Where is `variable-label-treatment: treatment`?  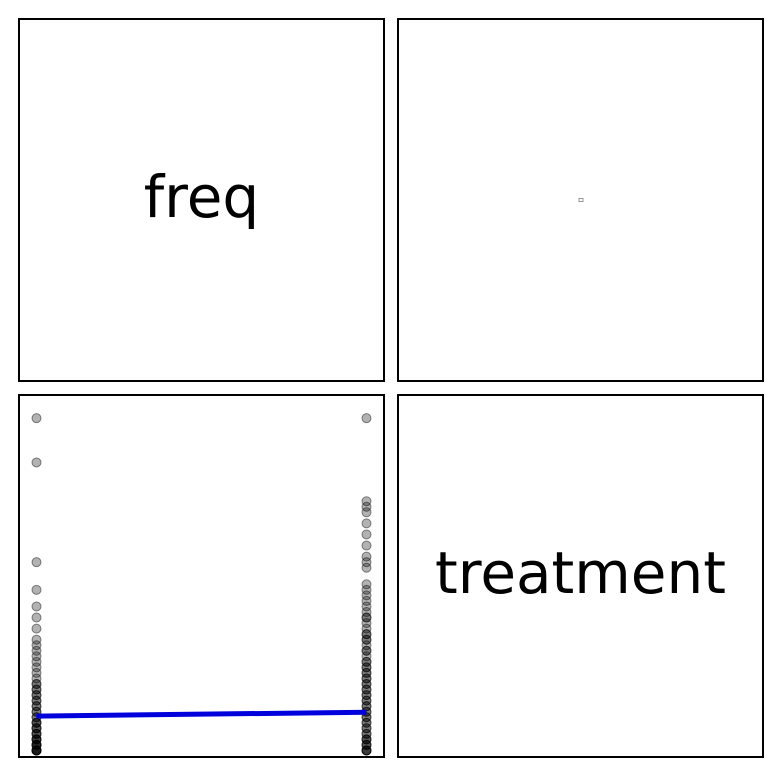
variable-label-treatment: treatment is located at coordinates (580, 573).